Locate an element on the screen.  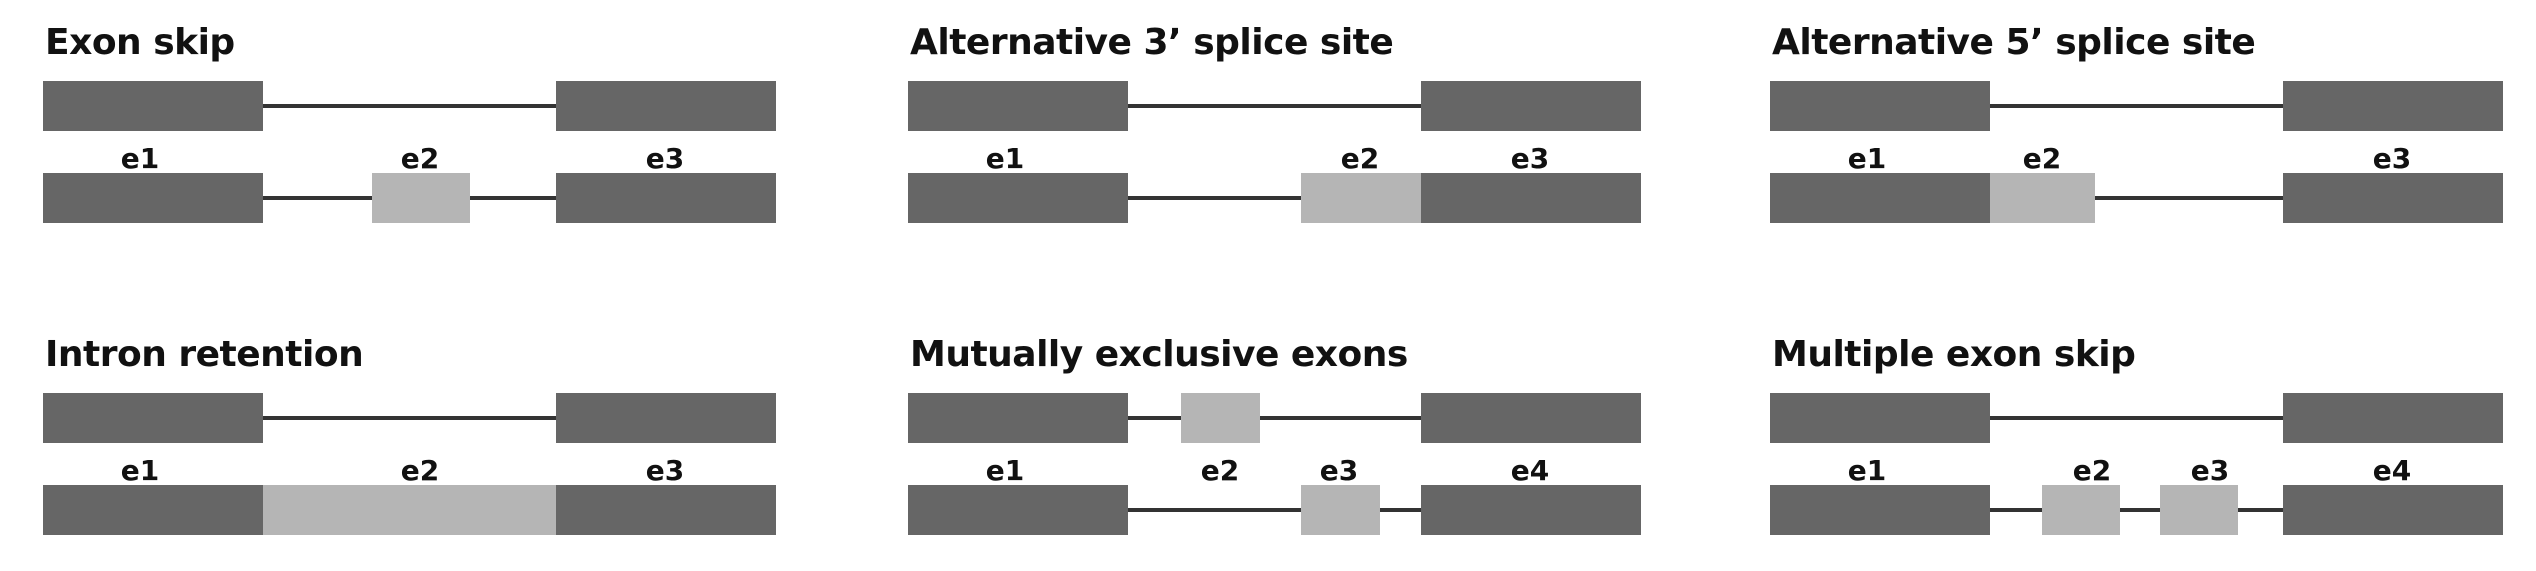
panel-5: Mutually exclusive exons e1 e2 e3 e4 is located at coordinates (1274, 434).